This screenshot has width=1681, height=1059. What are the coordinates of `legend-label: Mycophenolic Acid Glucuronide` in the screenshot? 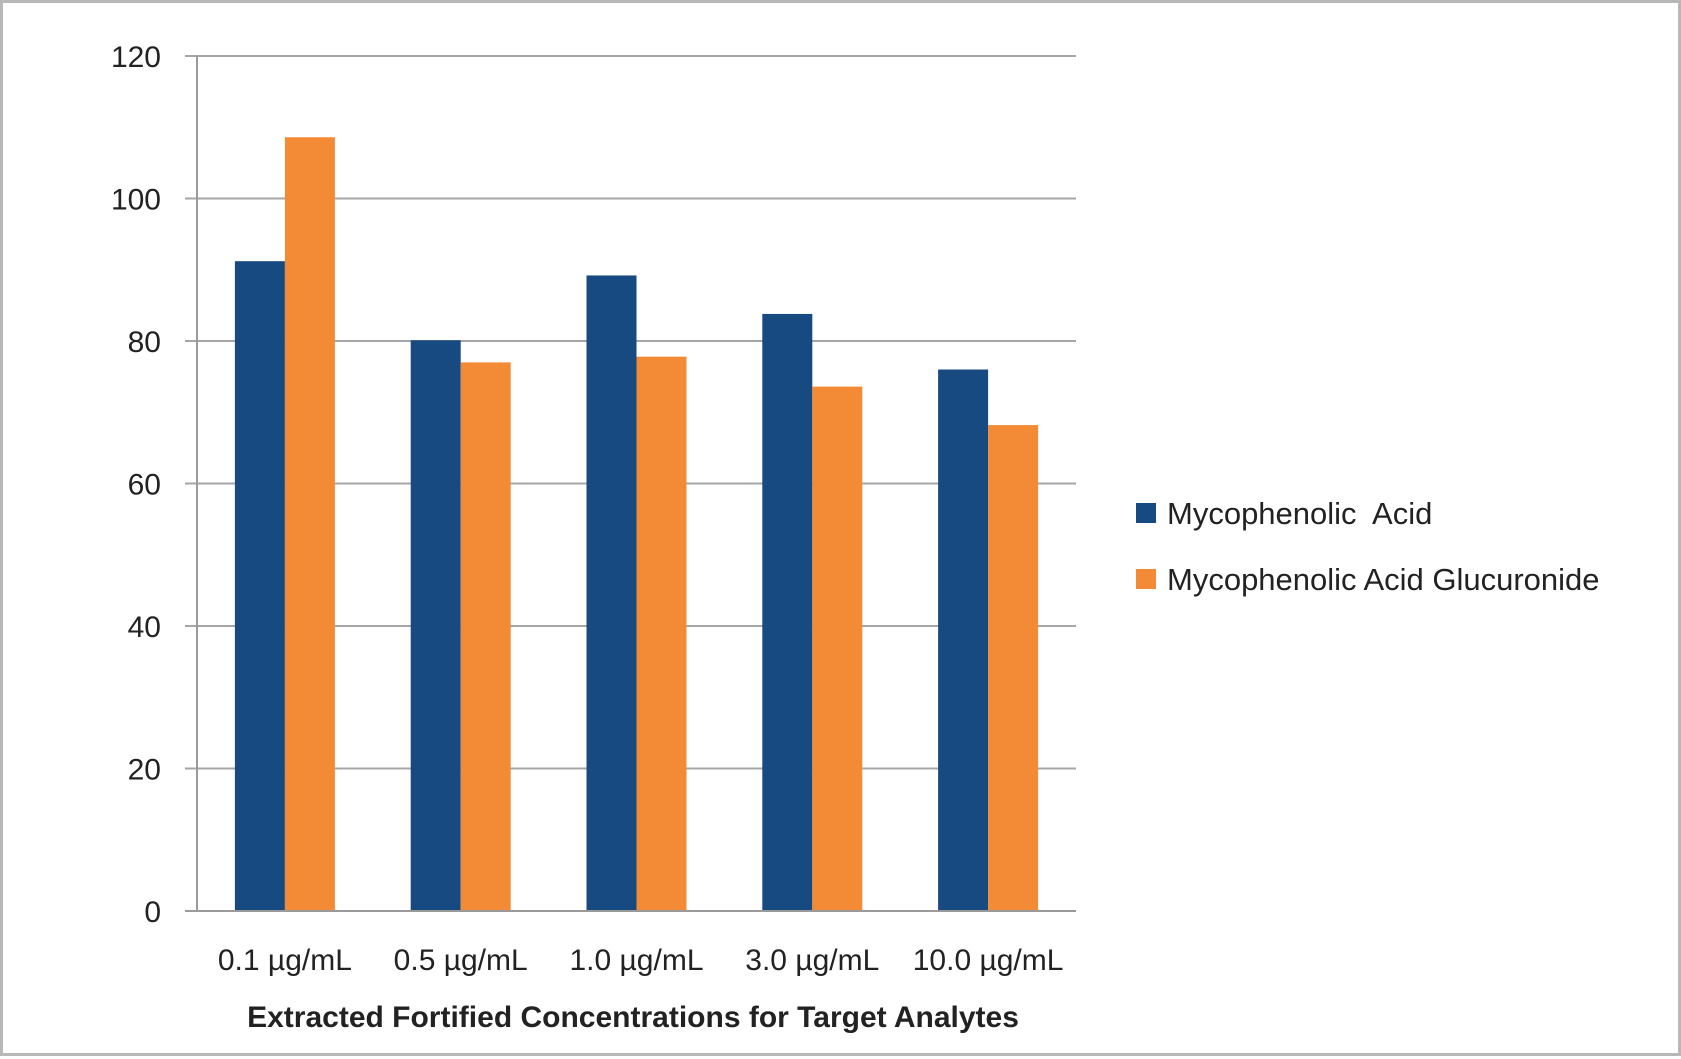 It's located at (1383, 579).